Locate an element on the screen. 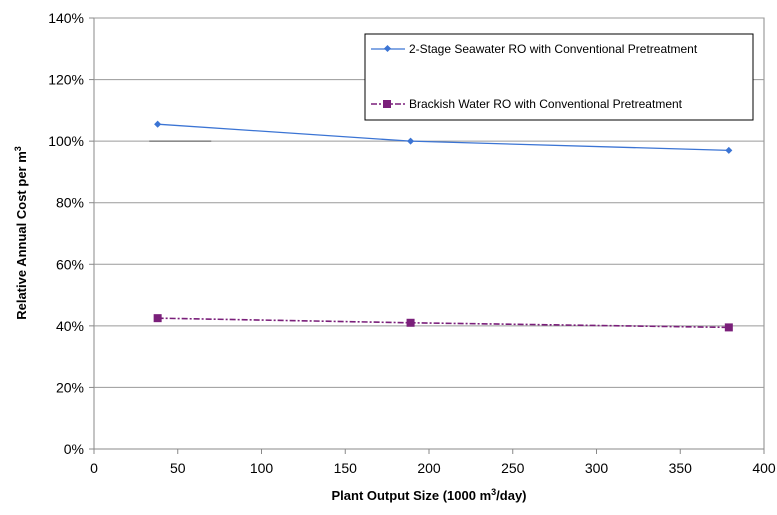 The height and width of the screenshot is (515, 777). y-tick-label: 140% is located at coordinates (66, 18).